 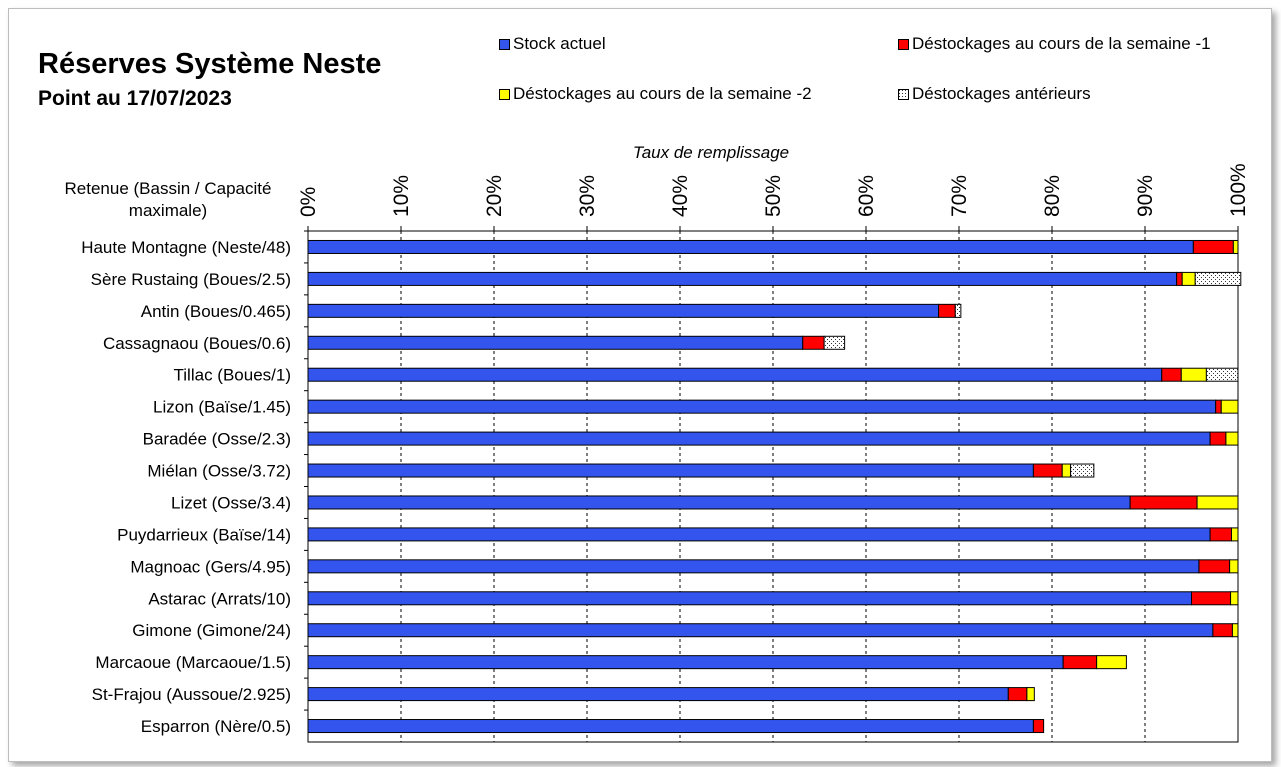 What do you see at coordinates (308, 202) in the screenshot?
I see `x-tick-label: 0%` at bounding box center [308, 202].